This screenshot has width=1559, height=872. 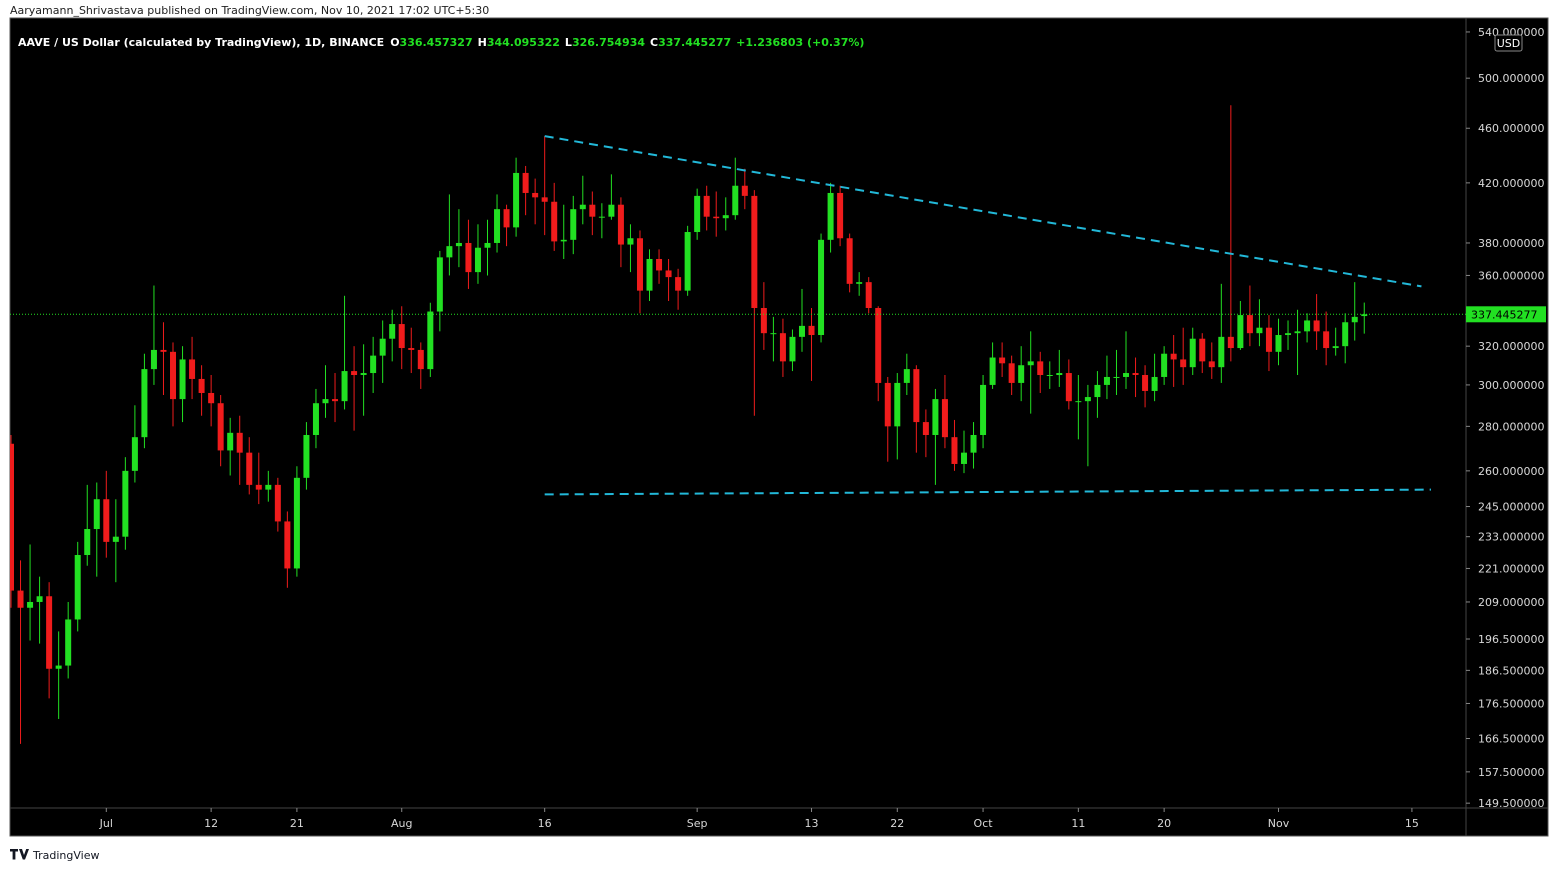 I want to click on ohlc-key: H, so click(x=482, y=42).